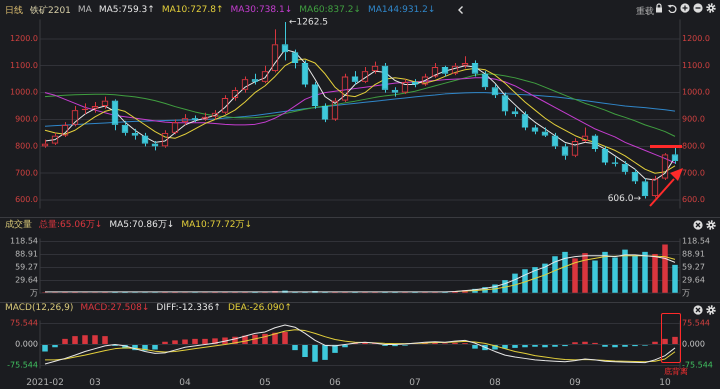 This screenshot has width=720, height=389. What do you see at coordinates (693, 173) in the screenshot?
I see `y2-tick-label: 700.0` at bounding box center [693, 173].